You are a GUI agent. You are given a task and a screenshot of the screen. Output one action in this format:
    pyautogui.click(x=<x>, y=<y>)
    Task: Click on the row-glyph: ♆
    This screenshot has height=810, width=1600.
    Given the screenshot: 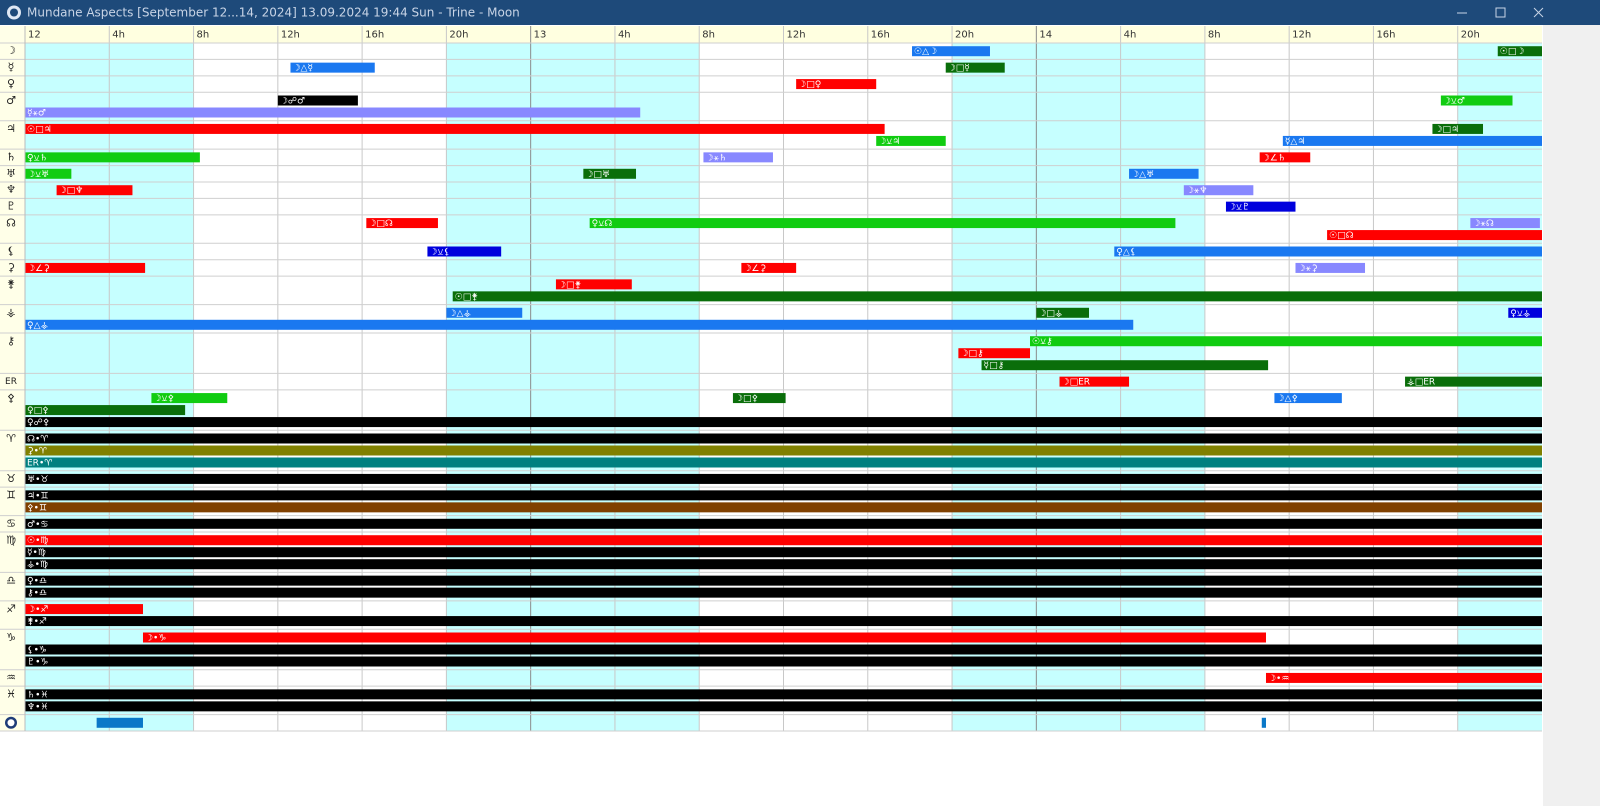 What is the action you would take?
    pyautogui.click(x=11, y=189)
    